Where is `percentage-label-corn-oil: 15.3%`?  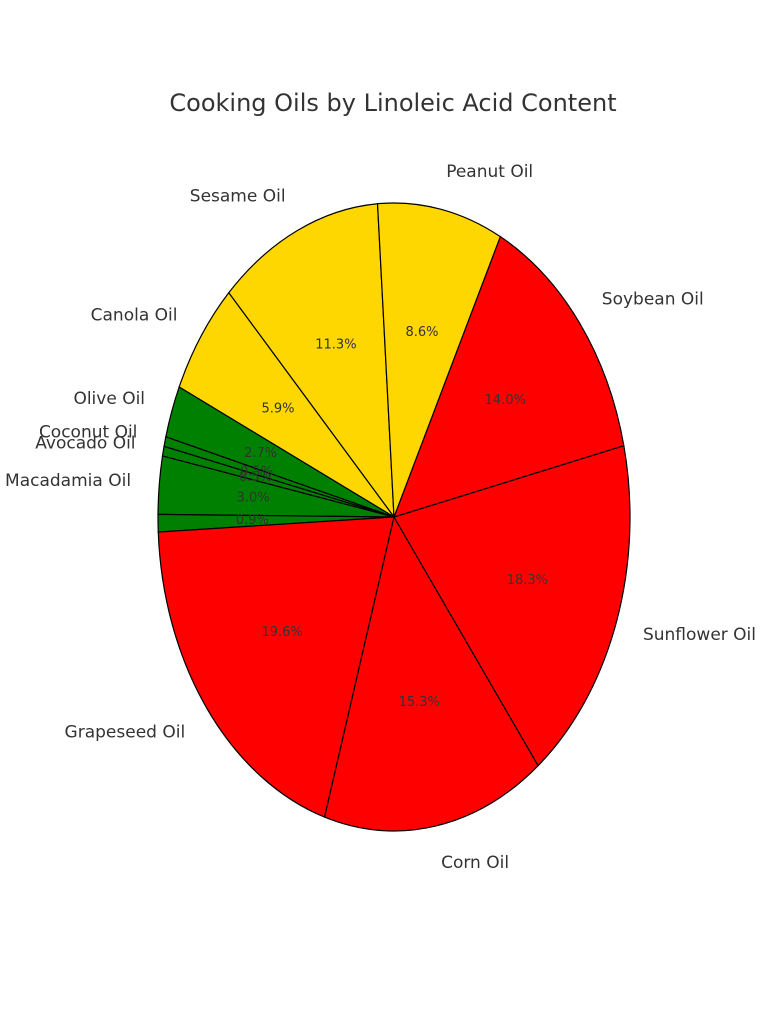
percentage-label-corn-oil: 15.3% is located at coordinates (419, 702).